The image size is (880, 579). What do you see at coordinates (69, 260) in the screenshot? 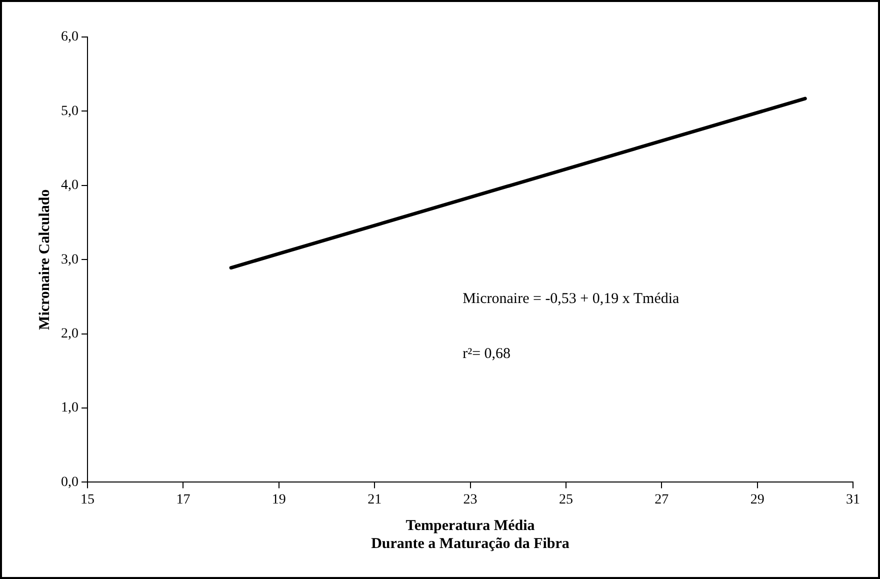
I see `y-tick-label: 3,0` at bounding box center [69, 260].